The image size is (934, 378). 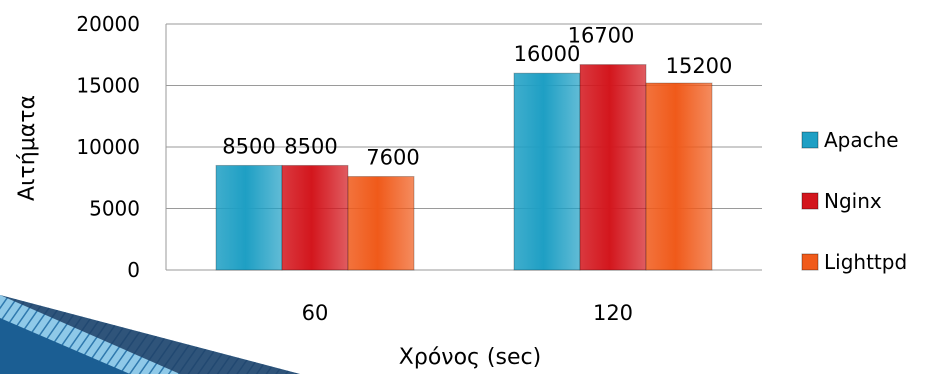 I want to click on data-label: 16700, so click(x=601, y=36).